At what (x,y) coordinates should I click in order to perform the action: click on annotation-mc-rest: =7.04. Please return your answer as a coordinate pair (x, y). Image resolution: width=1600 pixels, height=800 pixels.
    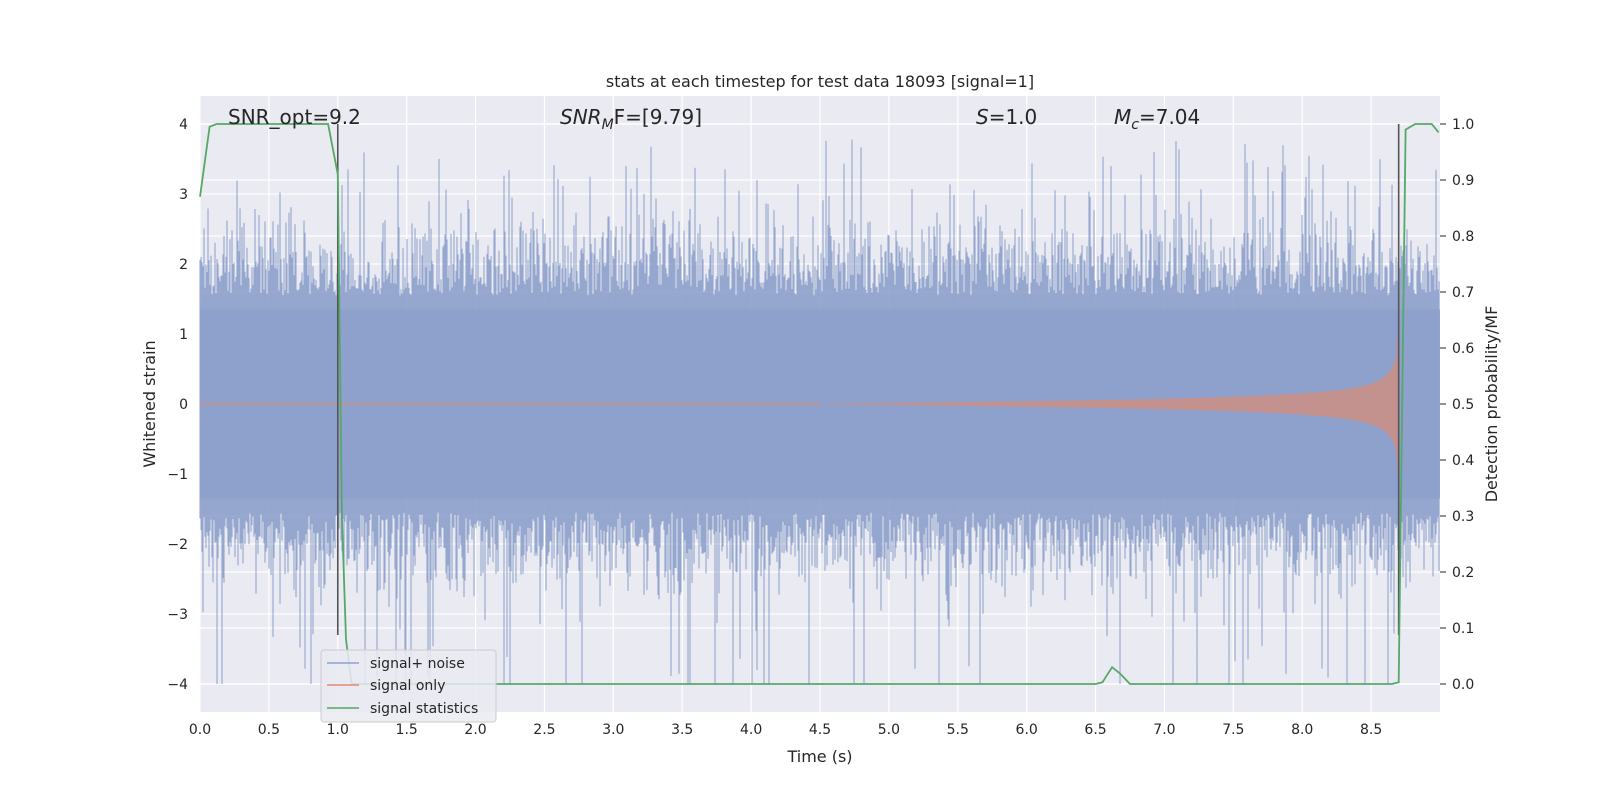
    Looking at the image, I should click on (1169, 117).